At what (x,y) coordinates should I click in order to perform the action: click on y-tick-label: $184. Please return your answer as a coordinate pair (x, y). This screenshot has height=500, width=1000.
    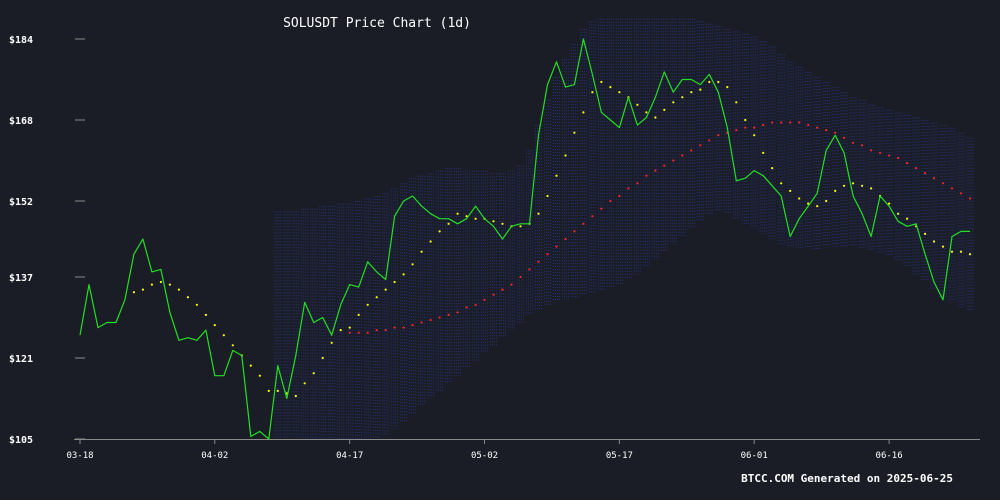
    Looking at the image, I should click on (21, 40).